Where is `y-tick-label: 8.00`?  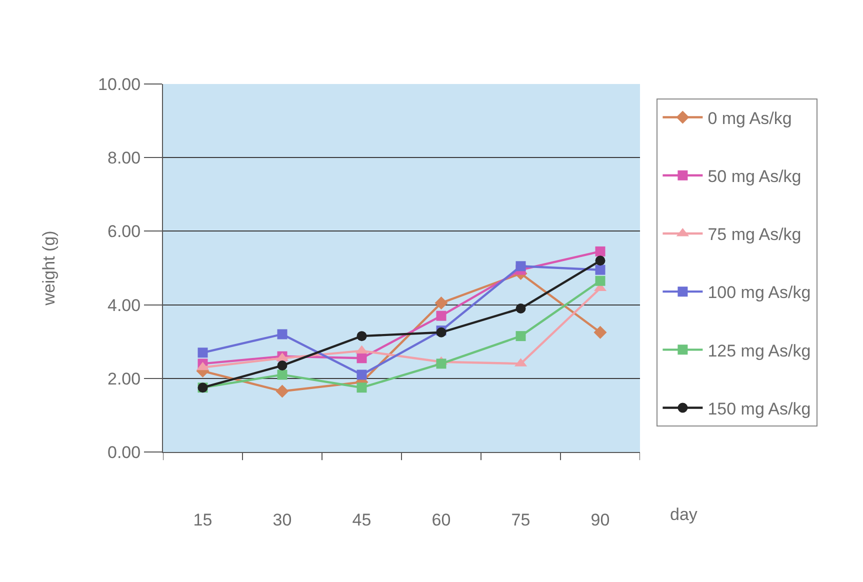
y-tick-label: 8.00 is located at coordinates (124, 158).